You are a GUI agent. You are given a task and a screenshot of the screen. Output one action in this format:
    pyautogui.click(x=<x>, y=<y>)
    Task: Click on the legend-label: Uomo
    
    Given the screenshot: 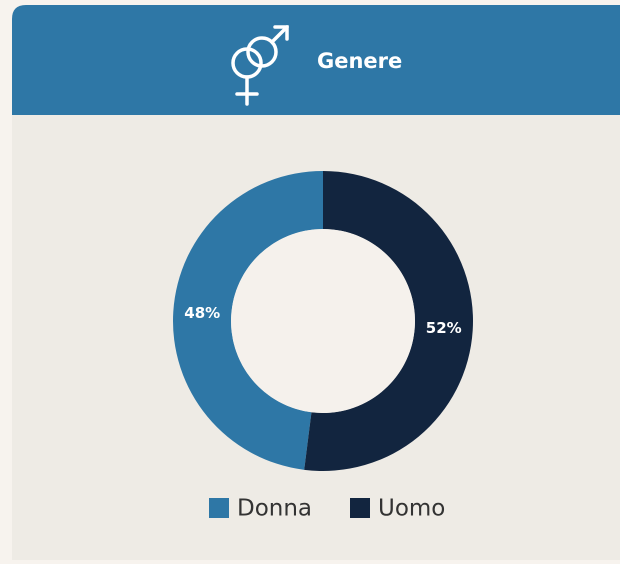 What is the action you would take?
    pyautogui.click(x=411, y=509)
    